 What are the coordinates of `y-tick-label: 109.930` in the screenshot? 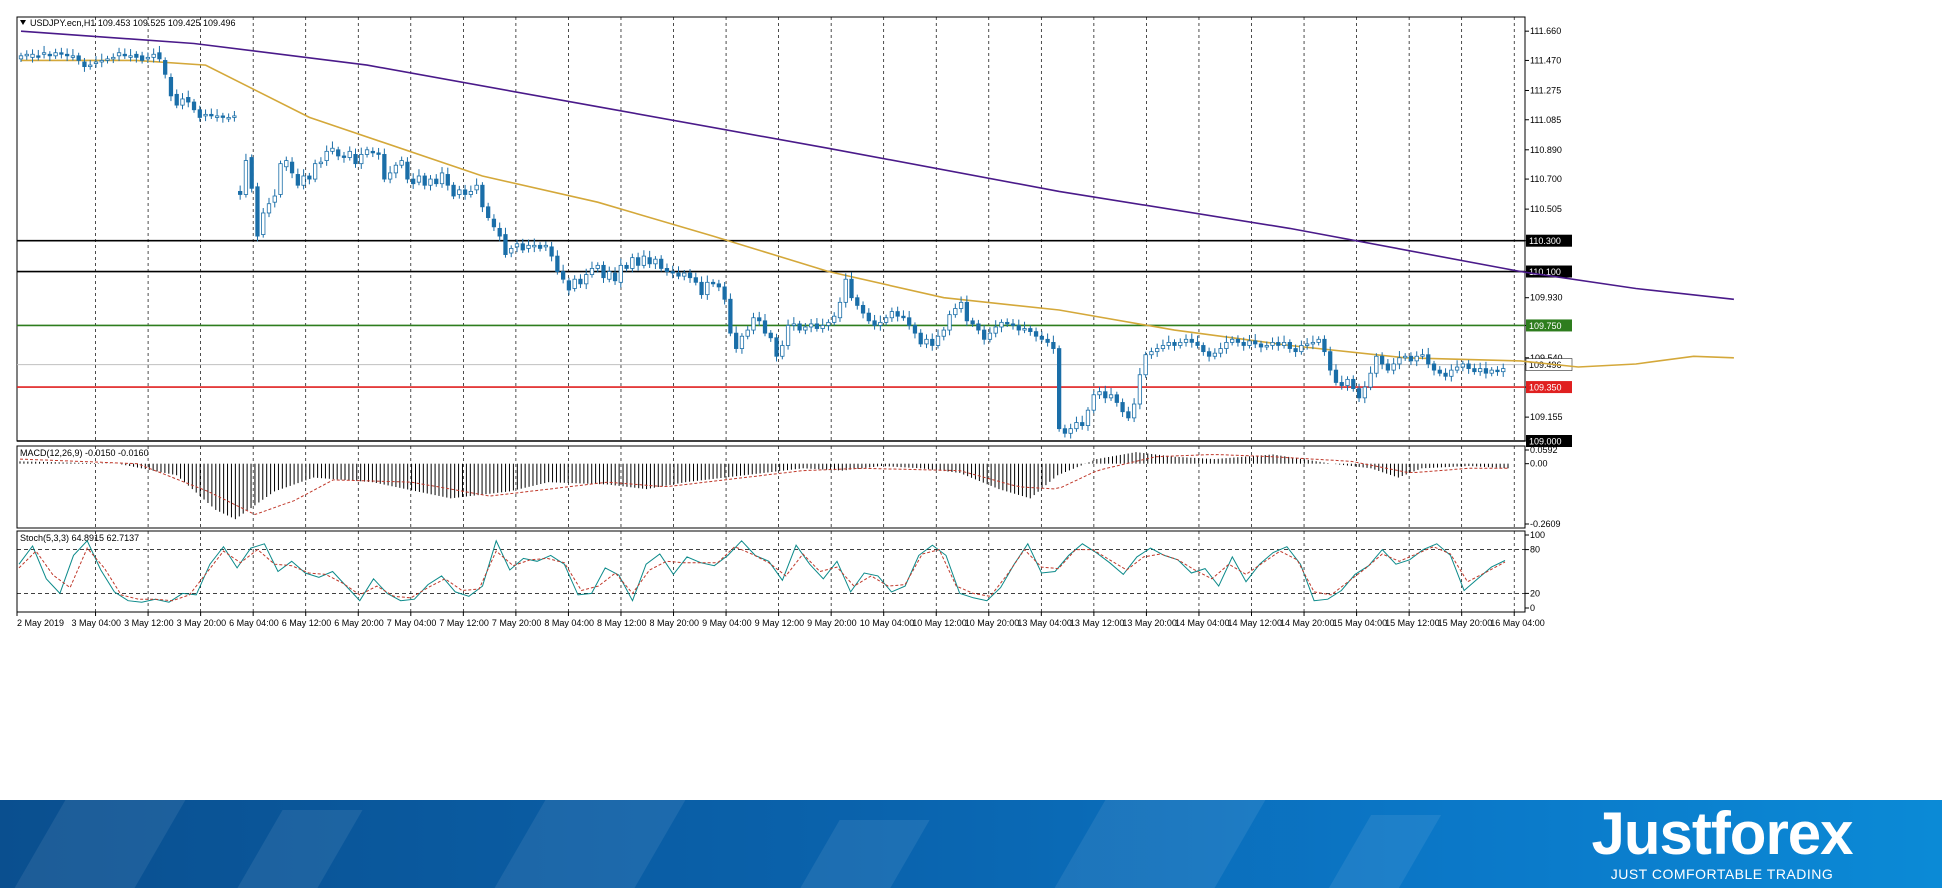 It's located at (1546, 298).